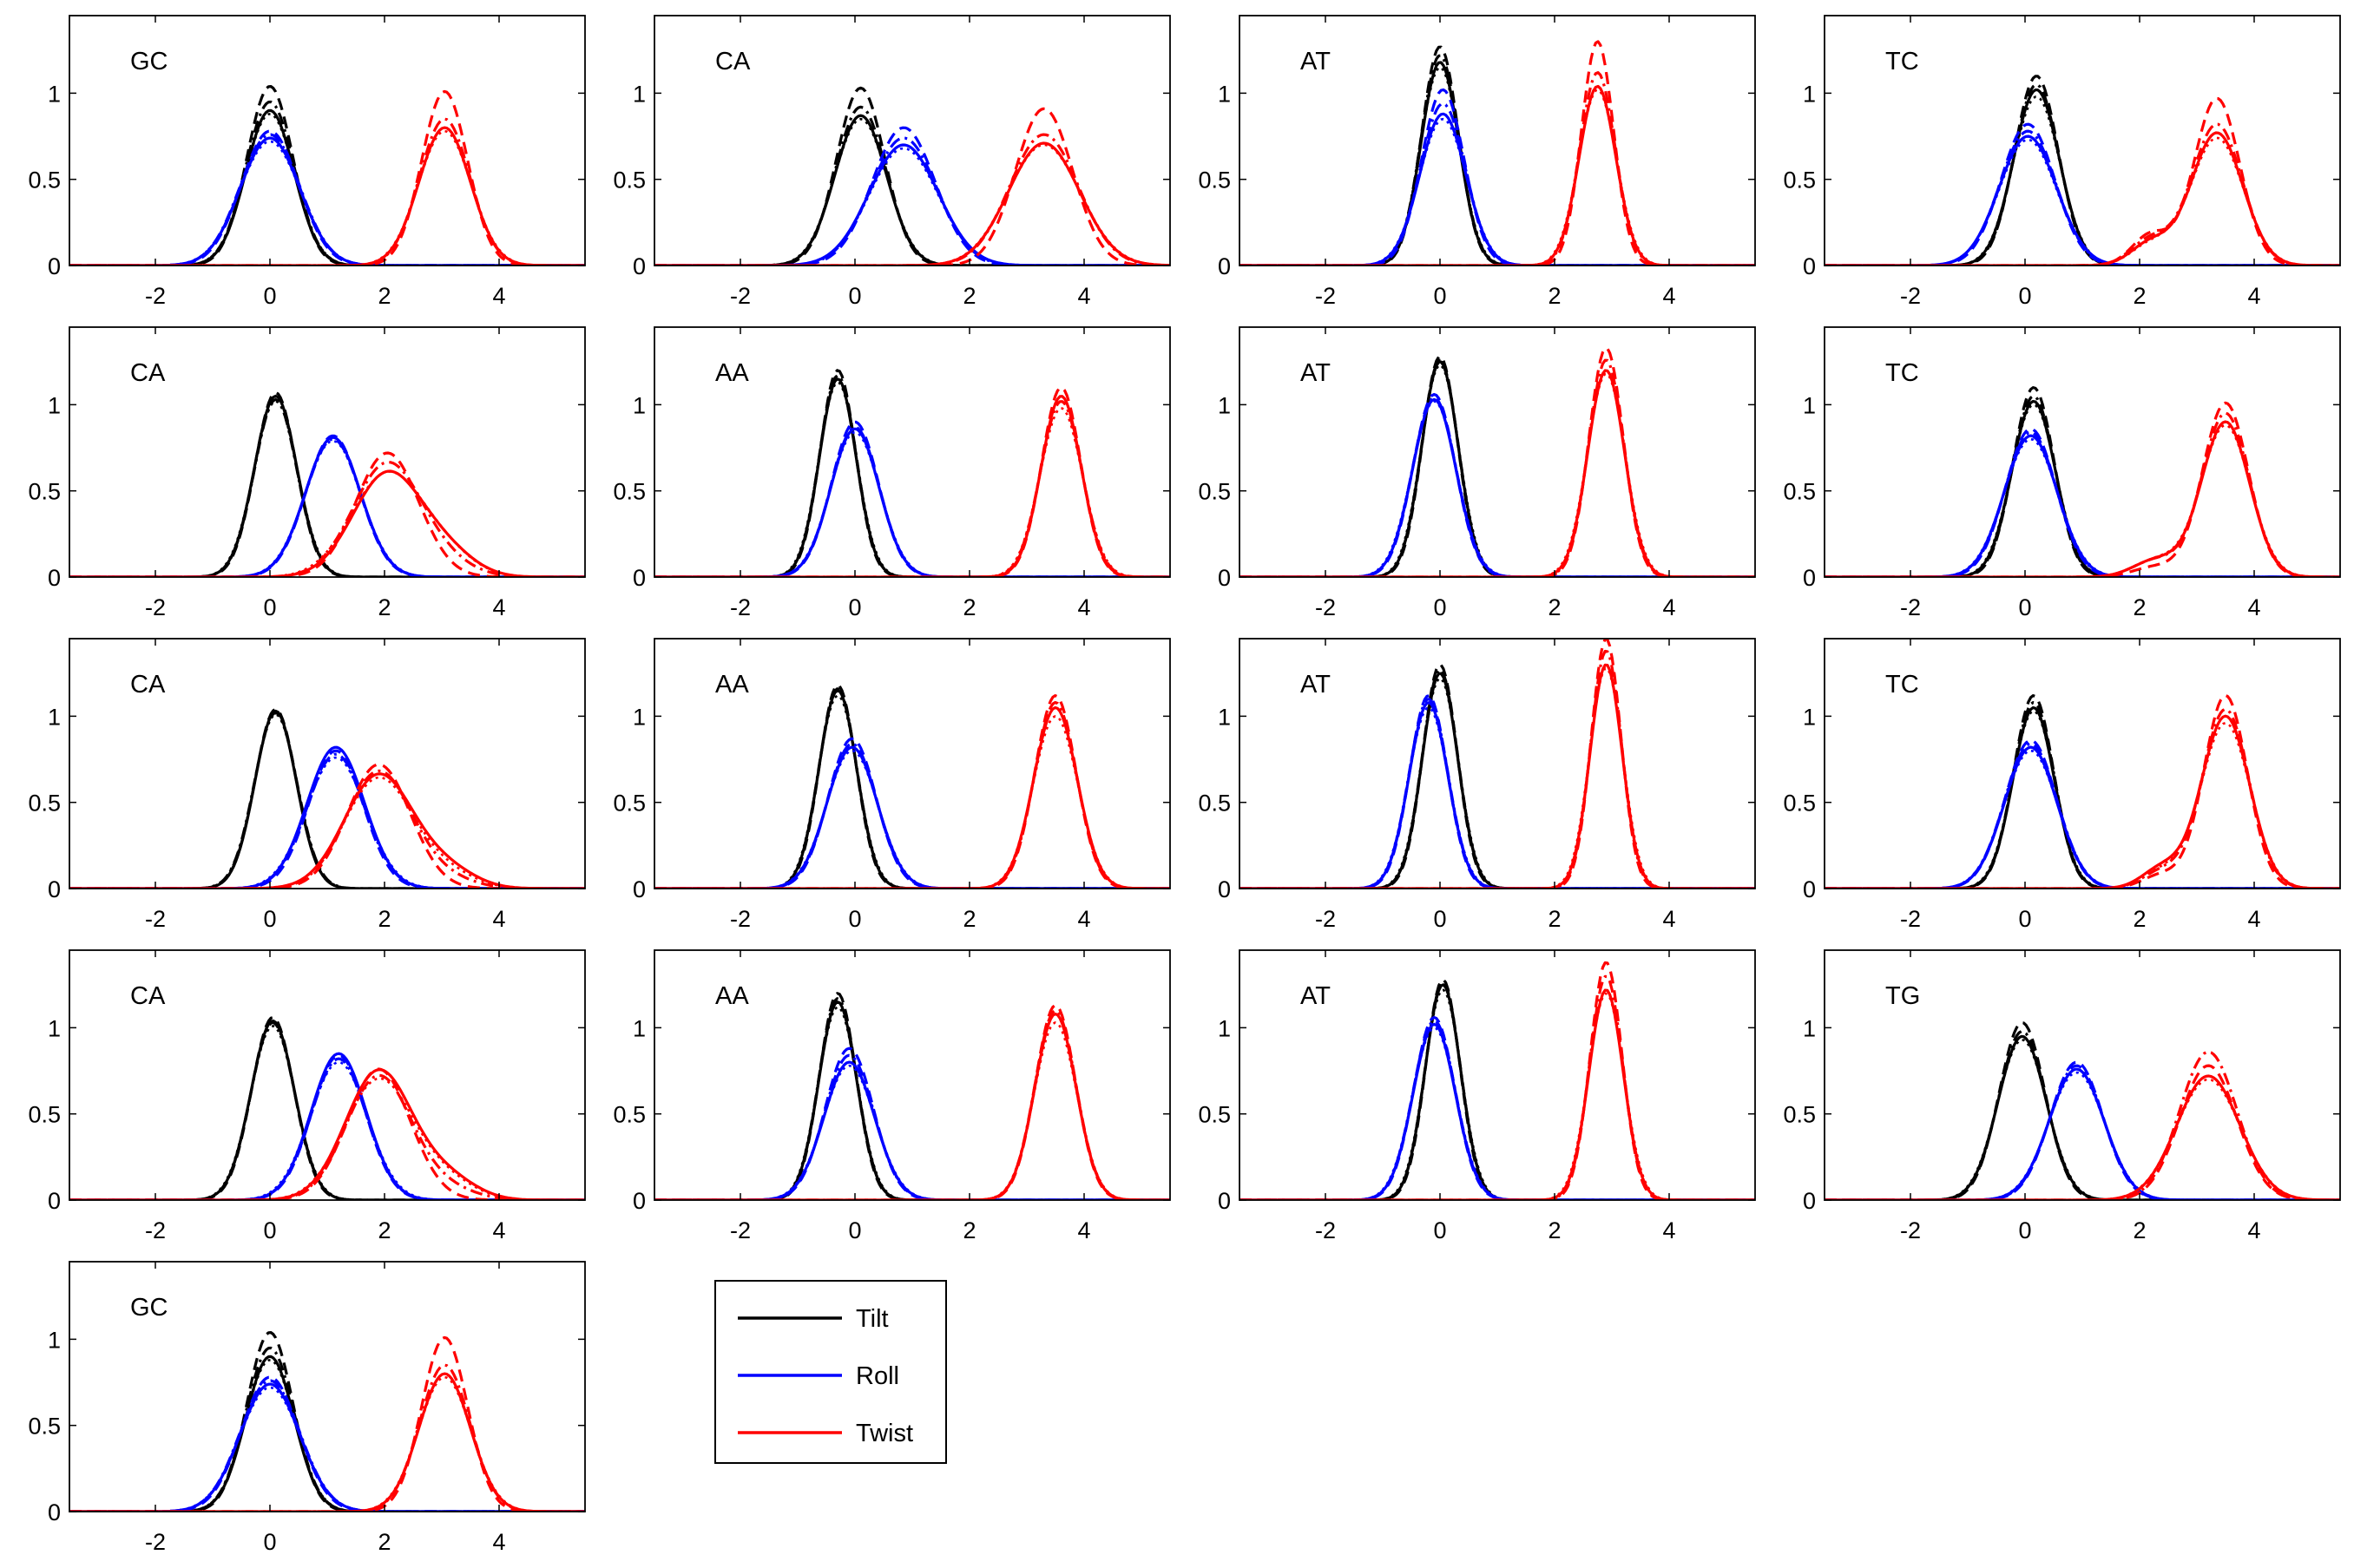 The height and width of the screenshot is (1568, 2354). I want to click on panel-label: CA, so click(148, 685).